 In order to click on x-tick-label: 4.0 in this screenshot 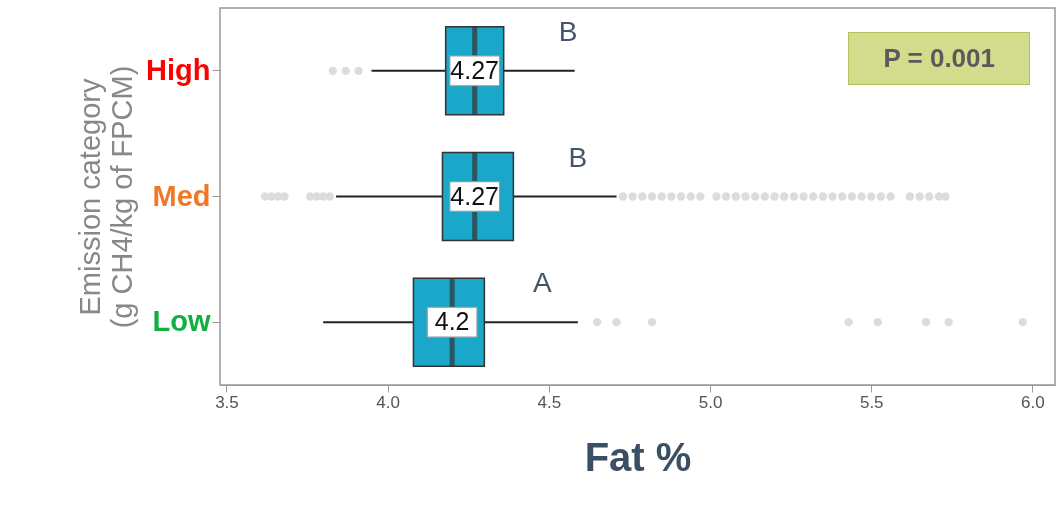, I will do `click(388, 402)`.